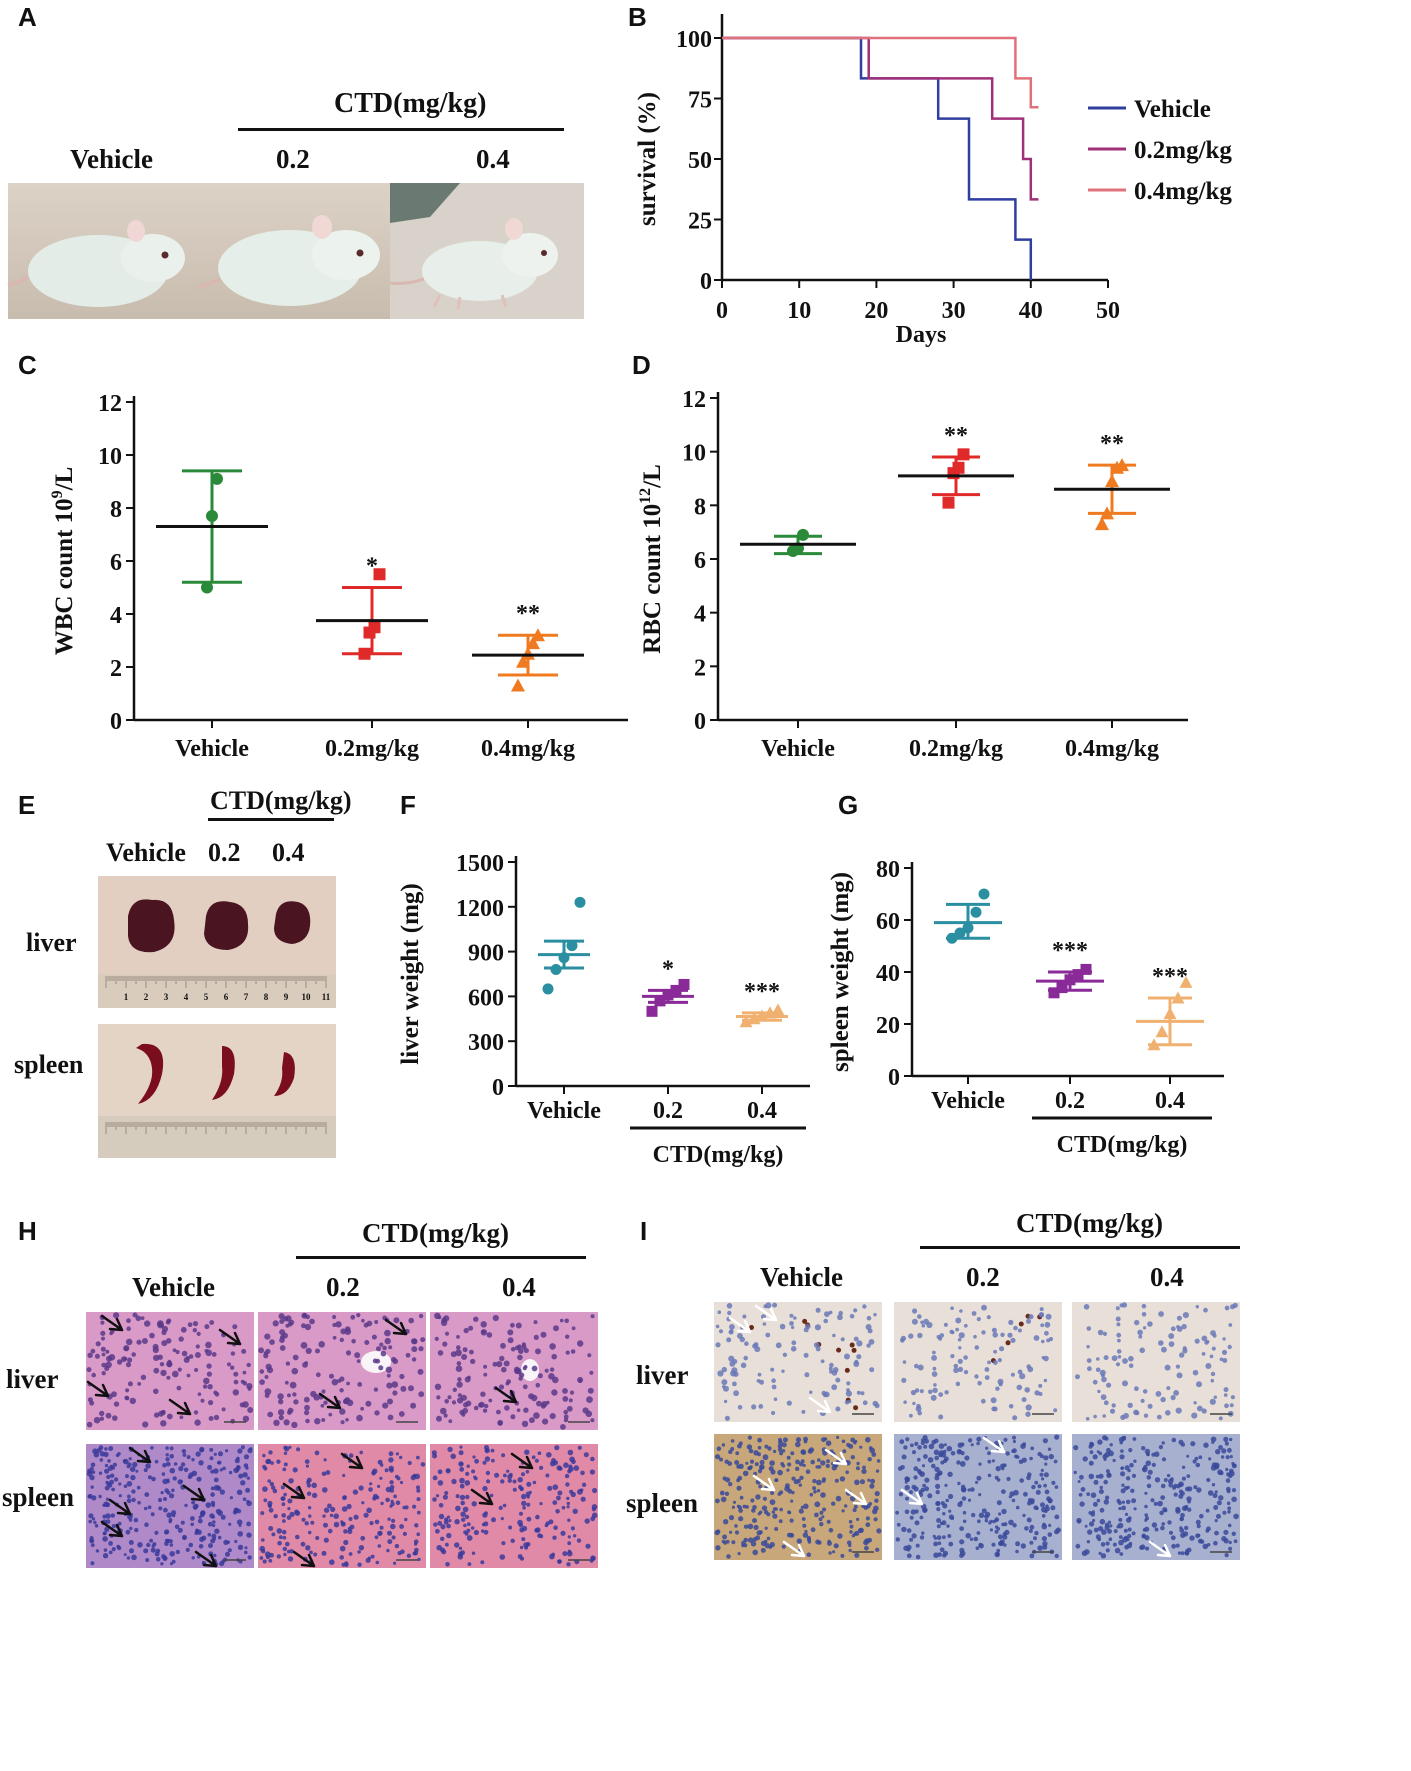 Image resolution: width=1411 pixels, height=1771 pixels. I want to click on legend-label-2: 0.4mg/kg, so click(1183, 191).